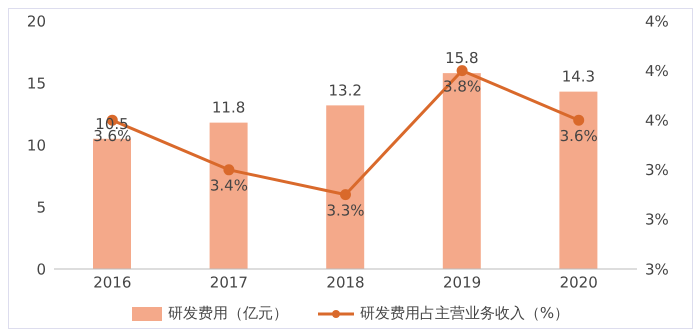 Image resolution: width=699 pixels, height=335 pixels. I want to click on x-tick-label: 2020, so click(579, 283).